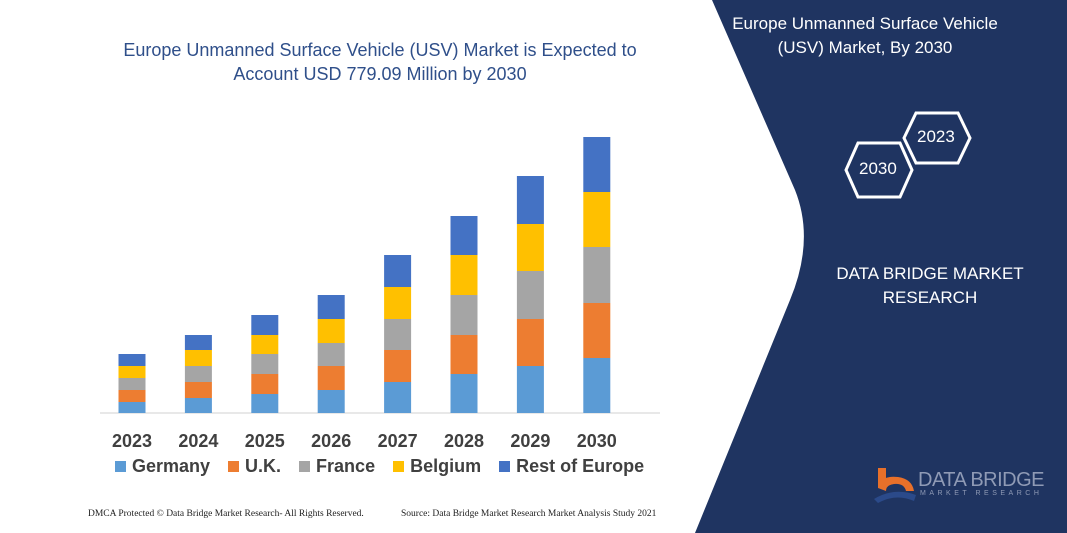 The image size is (1067, 533). I want to click on bar-segment-2024-france, so click(198, 374).